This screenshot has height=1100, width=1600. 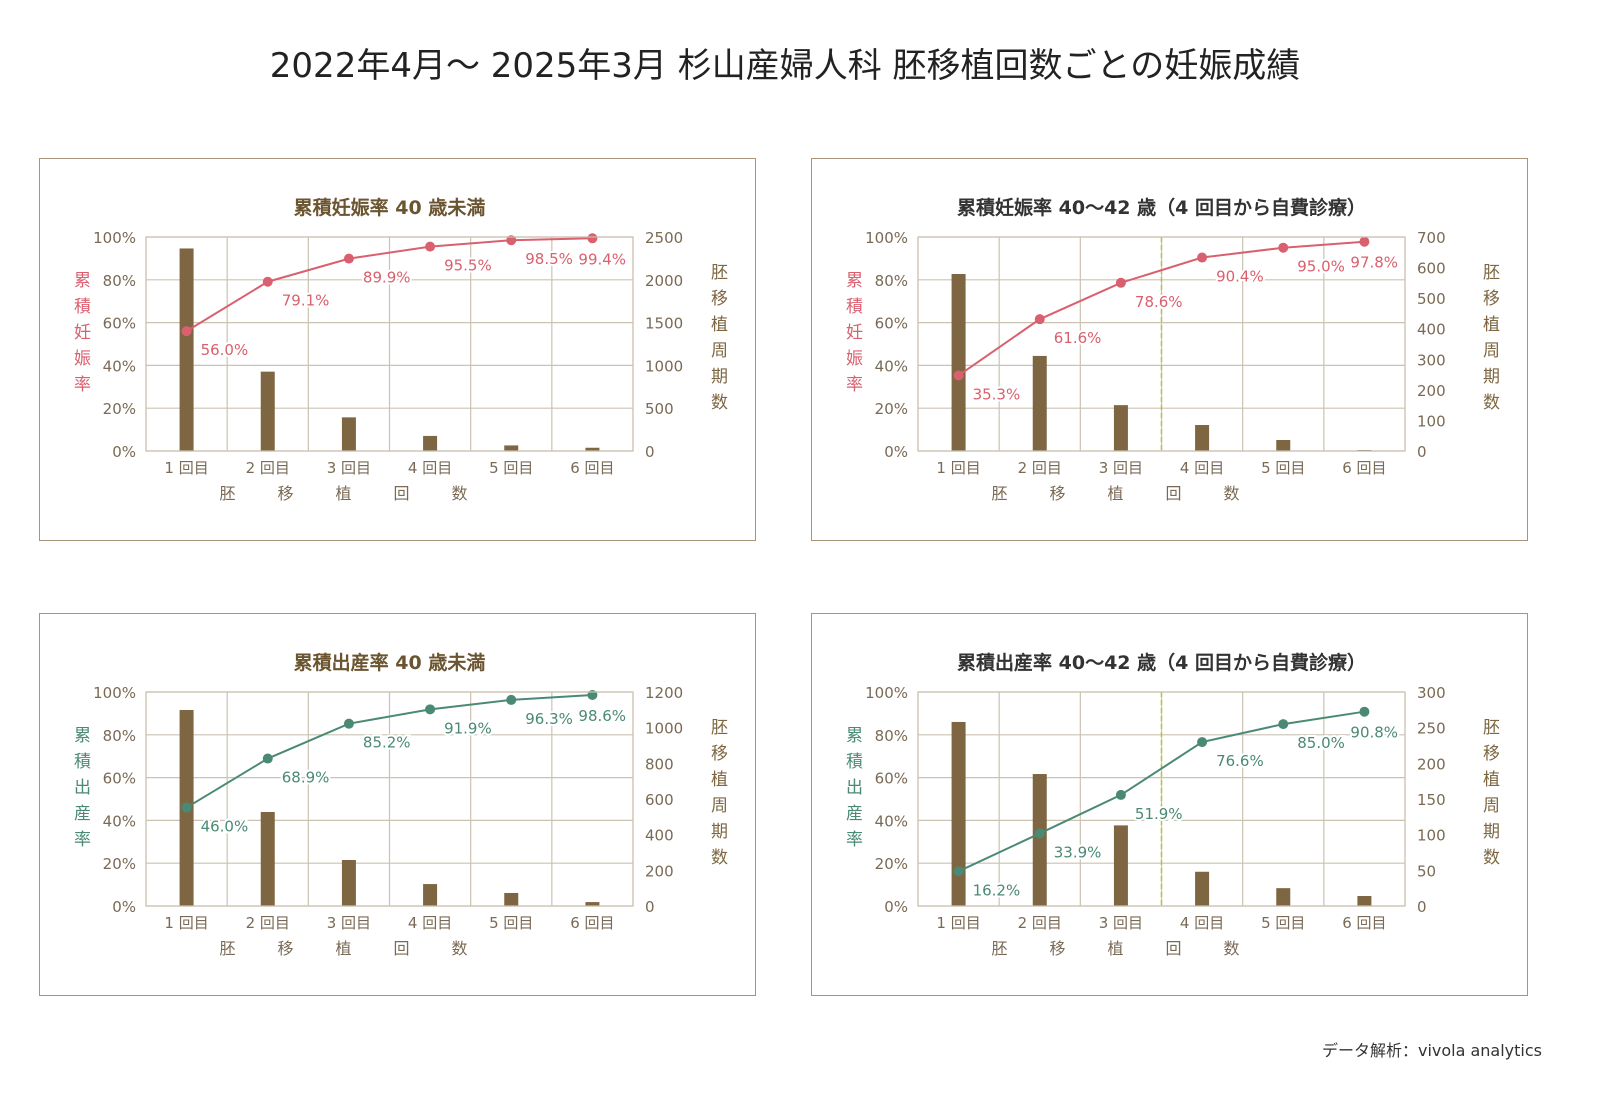 I want to click on data-label: 78.6%, so click(x=1159, y=302).